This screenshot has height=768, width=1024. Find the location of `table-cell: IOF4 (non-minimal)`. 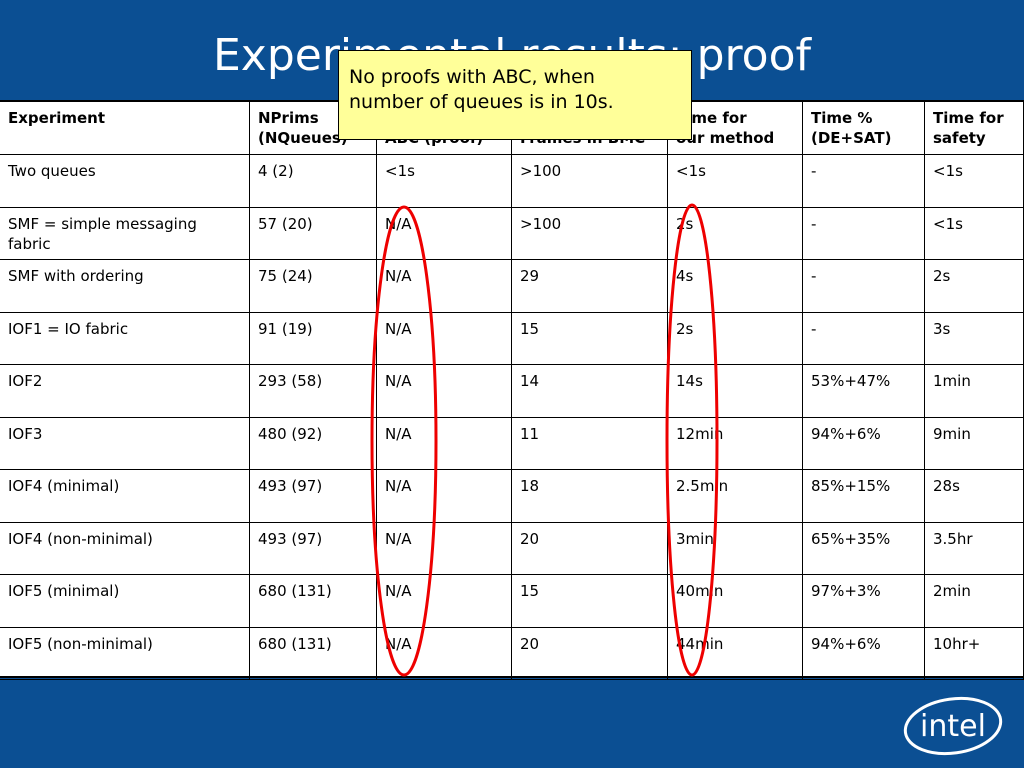

table-cell: IOF4 (non-minimal) is located at coordinates (125, 548).